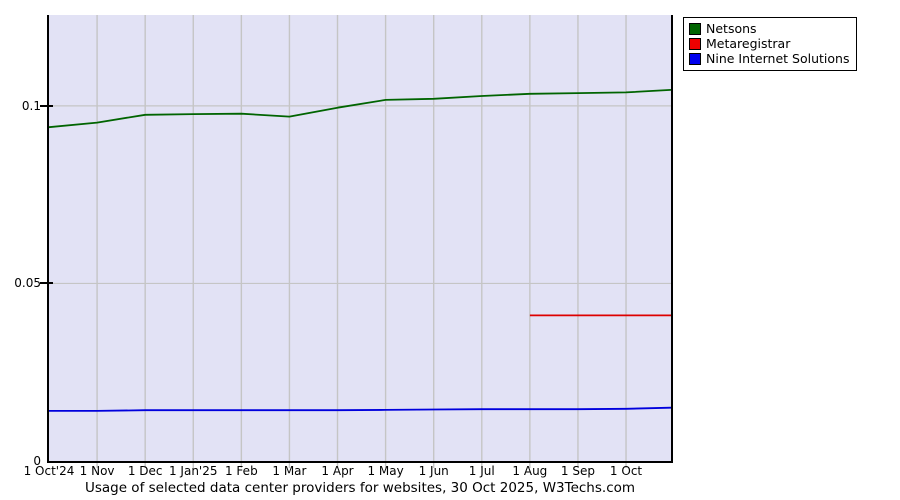 The height and width of the screenshot is (500, 900). I want to click on x-tick-label: 1 Dec, so click(145, 471).